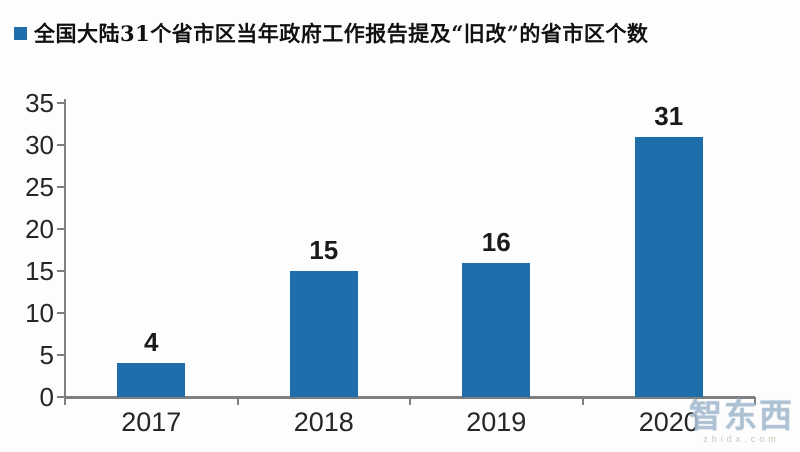  I want to click on y-axis-tick-label: 35, so click(39, 103).